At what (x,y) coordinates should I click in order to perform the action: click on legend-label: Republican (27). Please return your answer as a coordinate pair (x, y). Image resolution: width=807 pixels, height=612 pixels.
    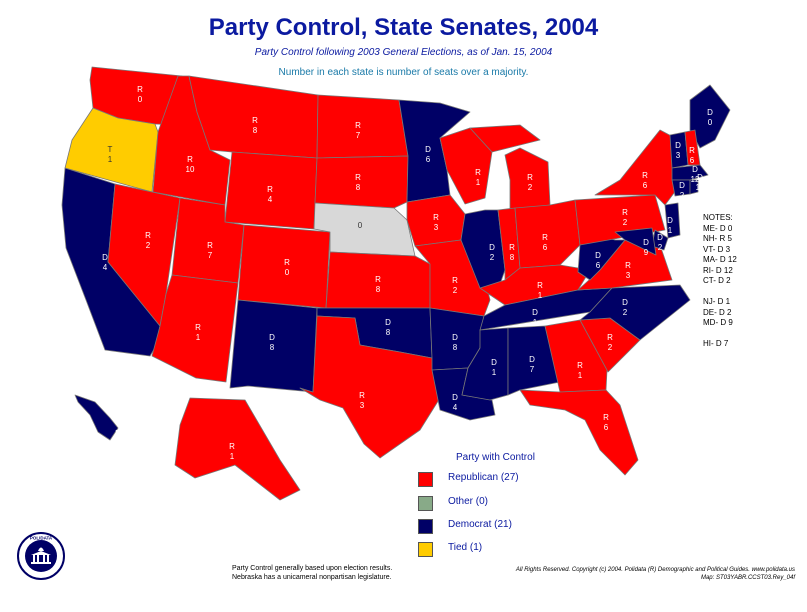
    Looking at the image, I should click on (483, 477).